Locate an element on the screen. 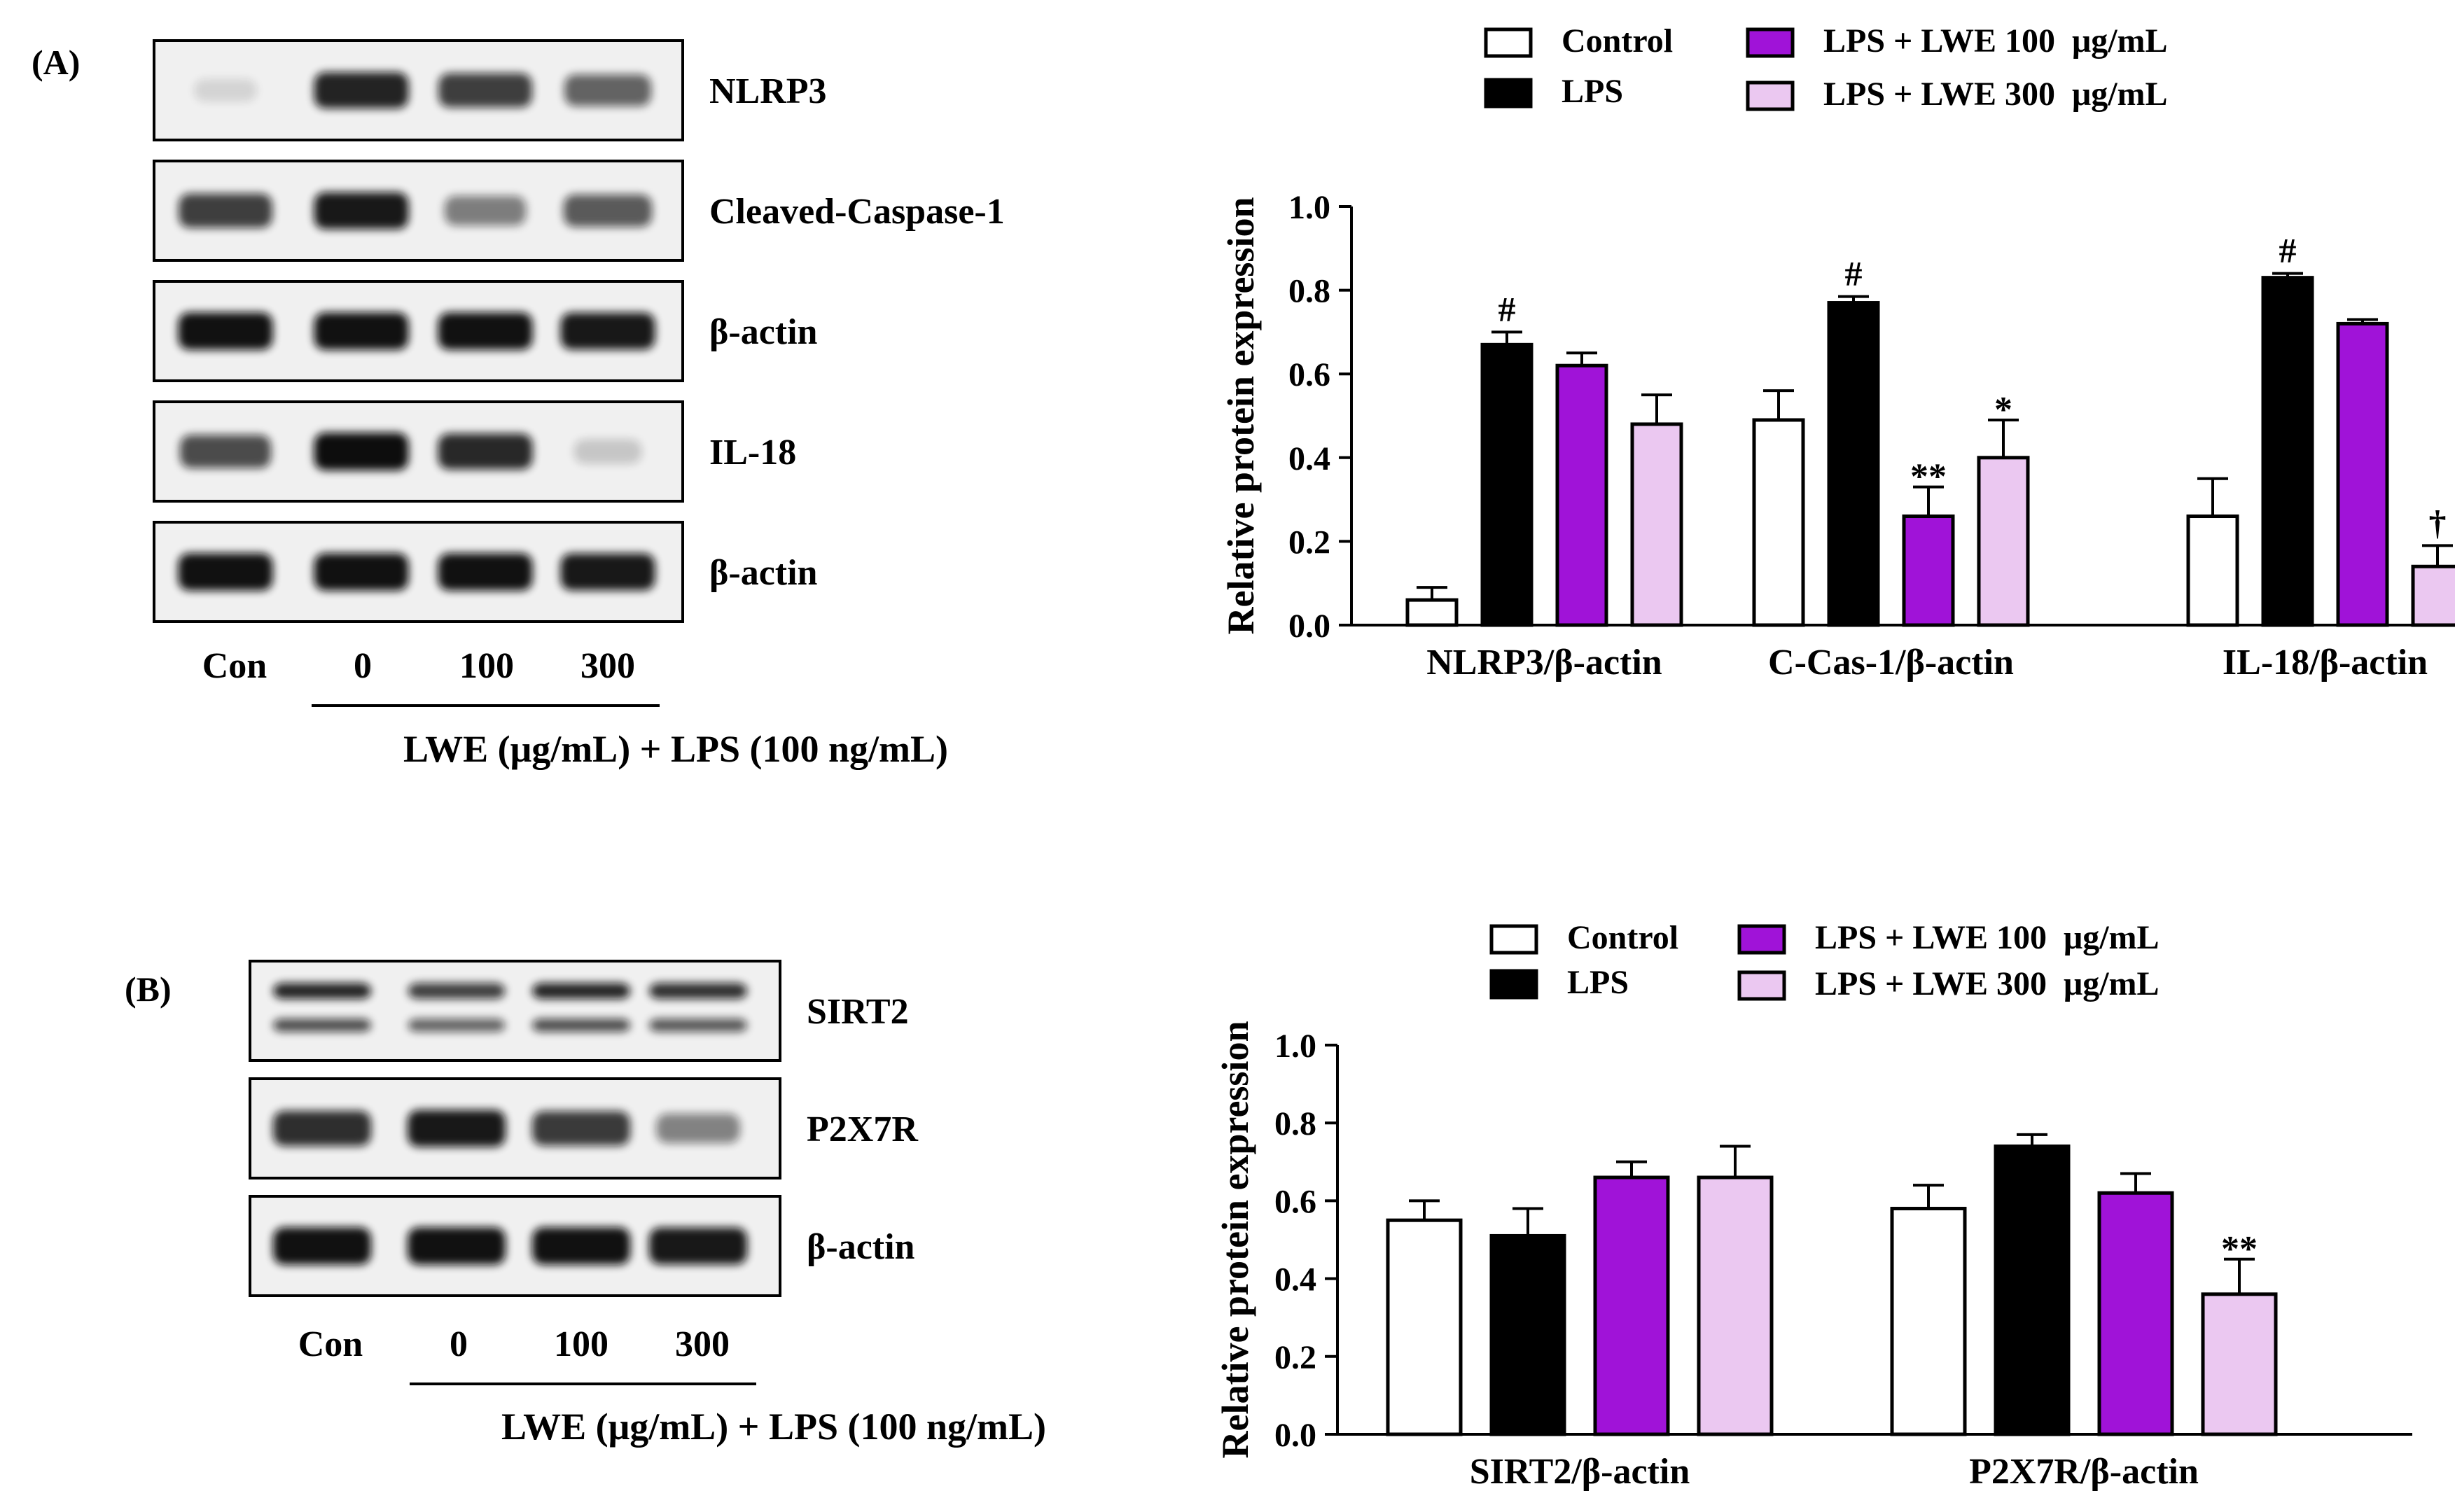 The height and width of the screenshot is (1512, 2455). blot-label-nlrp3: NLRP3 is located at coordinates (768, 91).